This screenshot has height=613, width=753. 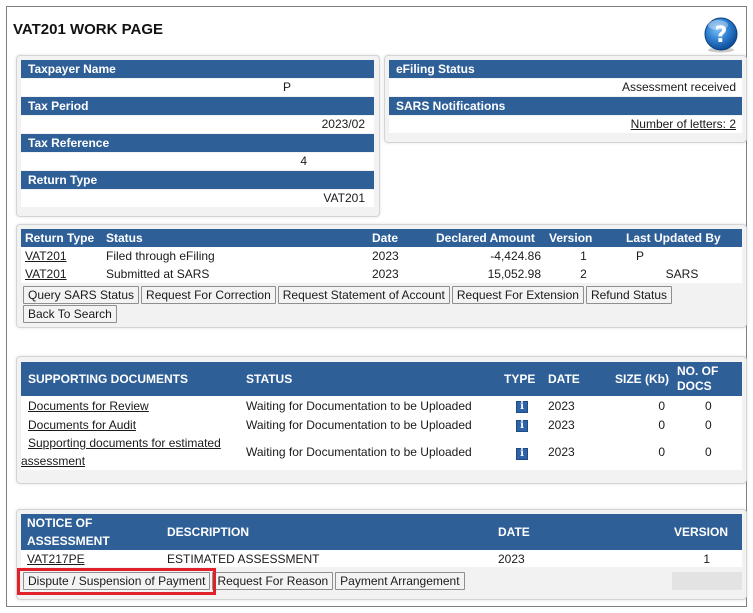 I want to click on col-doc-date: DATE, so click(x=564, y=379).